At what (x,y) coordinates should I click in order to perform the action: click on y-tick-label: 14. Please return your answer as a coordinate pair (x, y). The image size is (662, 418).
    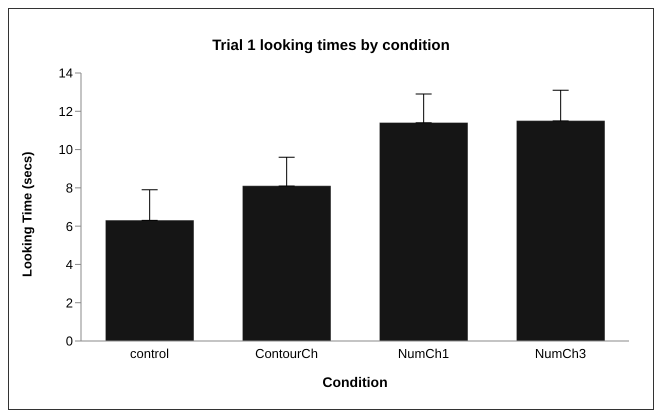
    Looking at the image, I should click on (65, 73).